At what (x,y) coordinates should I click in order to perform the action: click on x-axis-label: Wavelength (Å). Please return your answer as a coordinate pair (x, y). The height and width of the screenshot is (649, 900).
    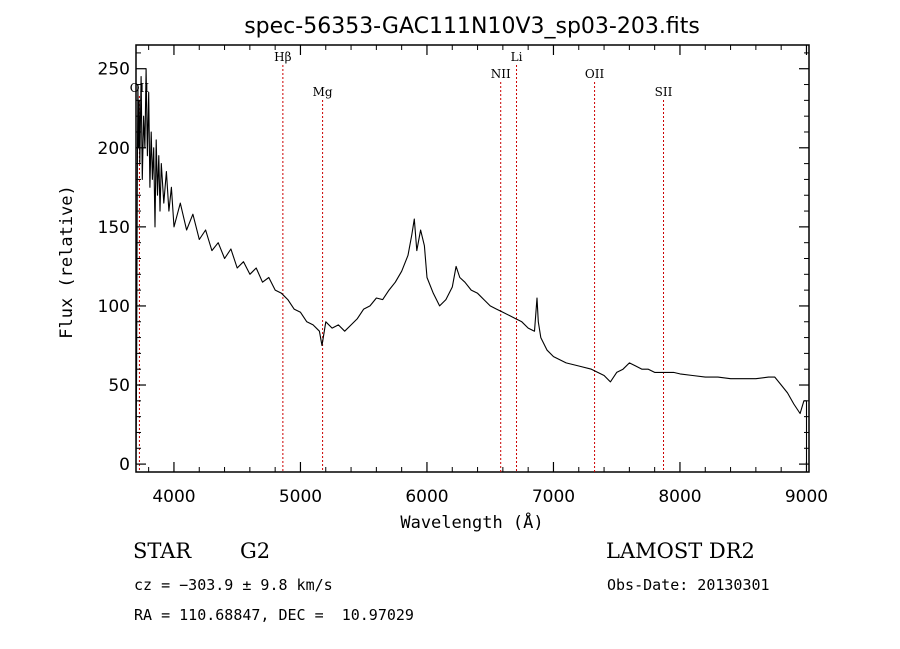
    Looking at the image, I should click on (471, 522).